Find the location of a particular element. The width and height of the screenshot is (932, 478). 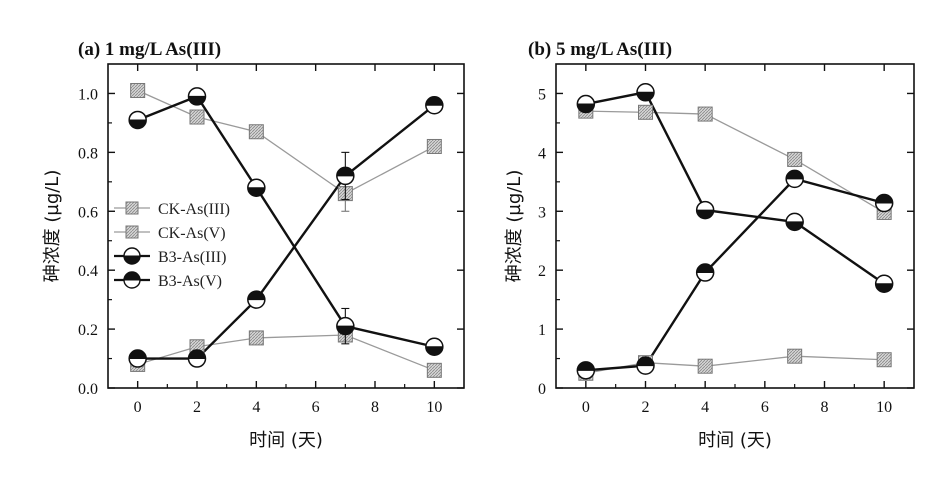

legend-item: CK-As(V) is located at coordinates (170, 233).